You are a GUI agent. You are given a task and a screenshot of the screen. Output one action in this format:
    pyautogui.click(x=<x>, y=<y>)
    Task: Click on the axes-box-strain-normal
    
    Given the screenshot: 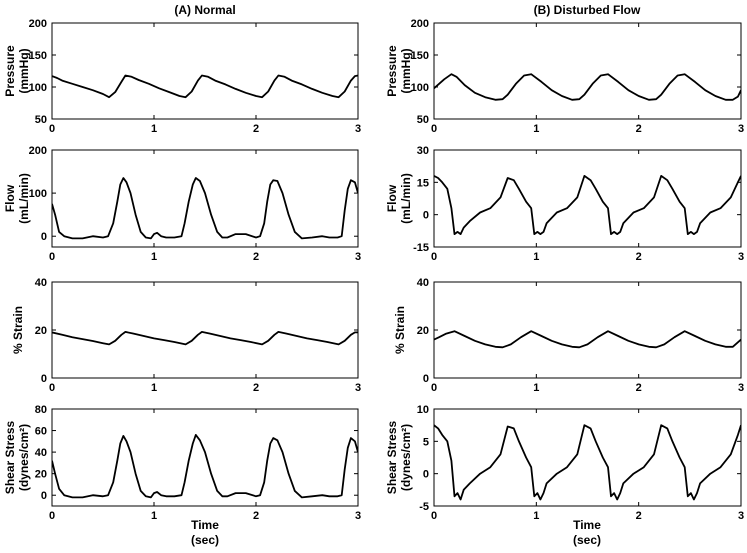 What is the action you would take?
    pyautogui.click(x=205, y=330)
    